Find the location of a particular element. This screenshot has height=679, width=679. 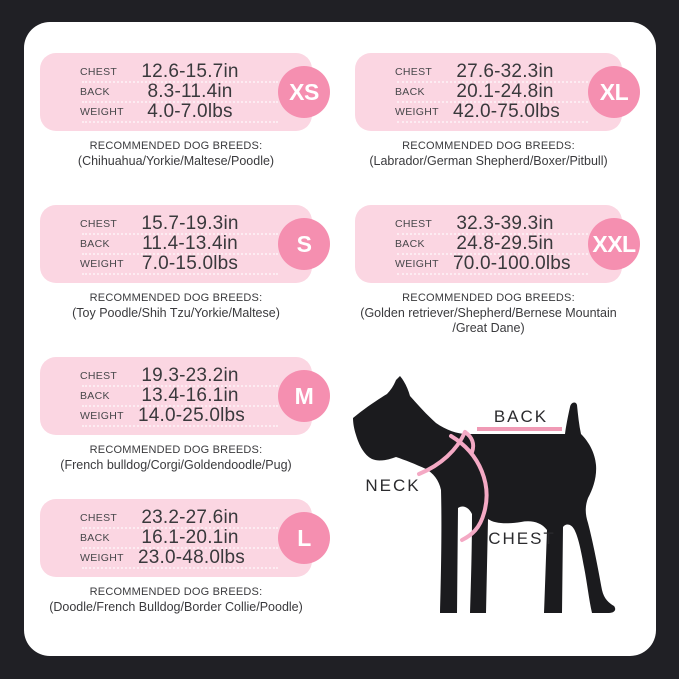

back-row: BACK 8.3-11.4in is located at coordinates (196, 92).